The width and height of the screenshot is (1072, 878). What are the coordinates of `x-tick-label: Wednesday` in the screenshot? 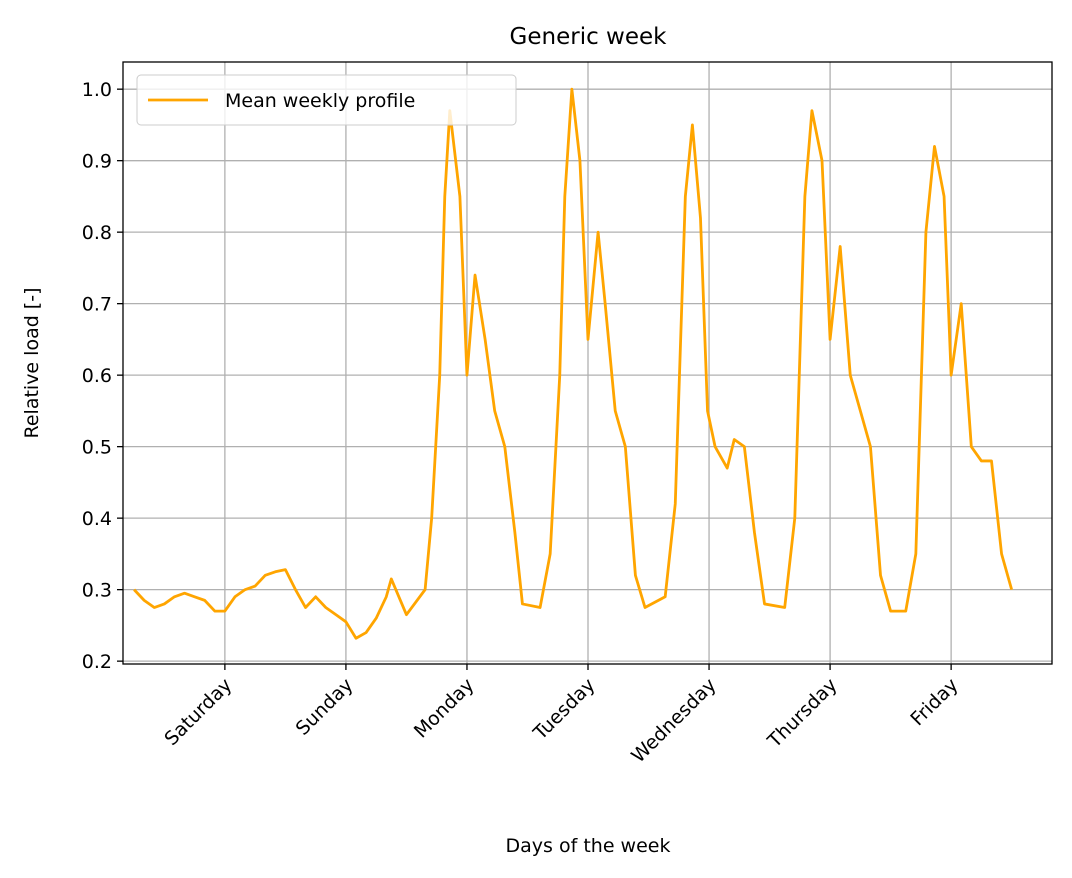 It's located at (673, 720).